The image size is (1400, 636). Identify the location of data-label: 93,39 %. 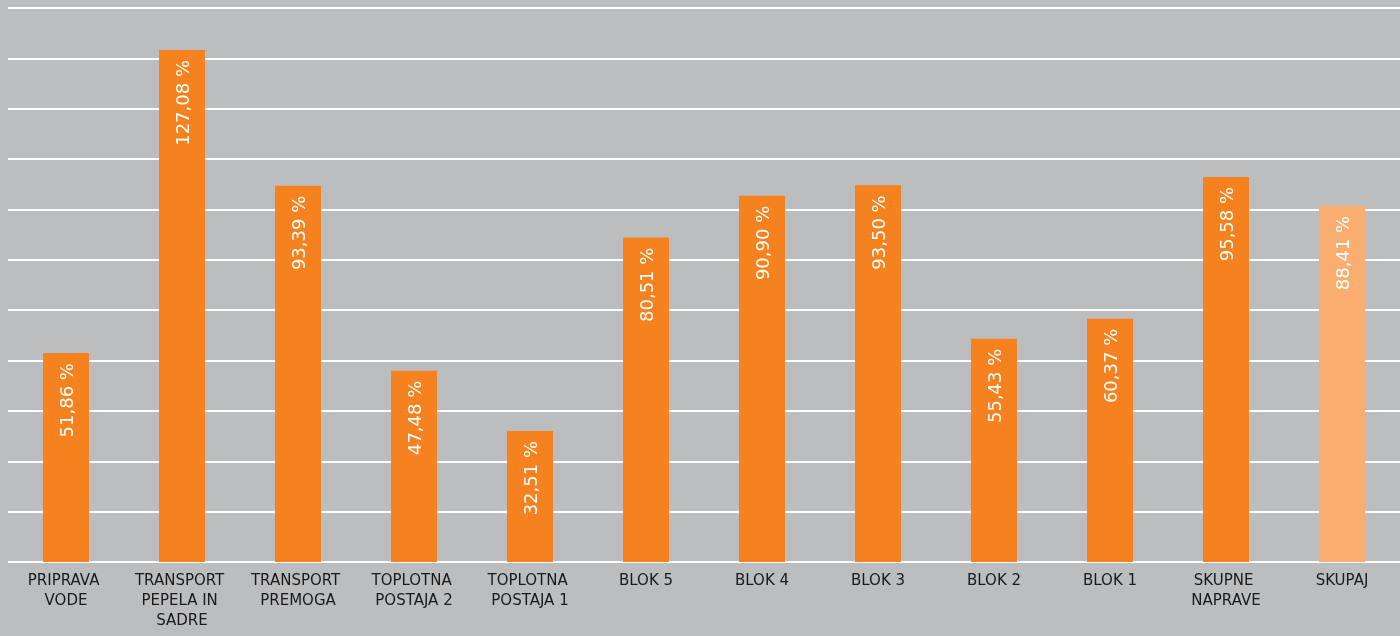
(298, 233).